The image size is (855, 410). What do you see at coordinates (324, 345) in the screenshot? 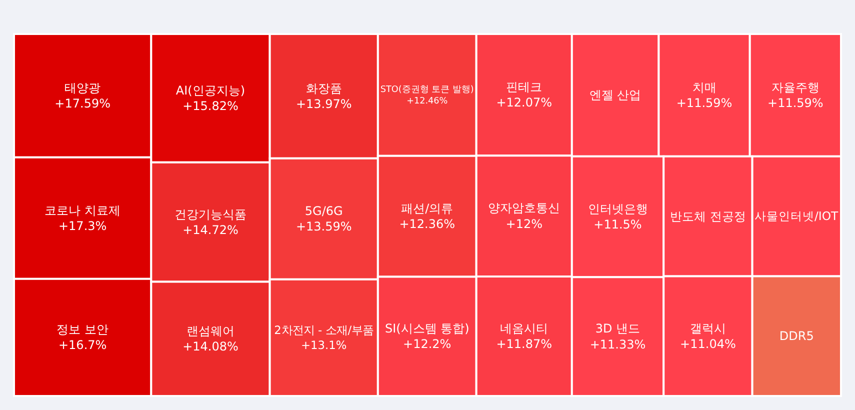
I see `data-label: +13.1%` at bounding box center [324, 345].